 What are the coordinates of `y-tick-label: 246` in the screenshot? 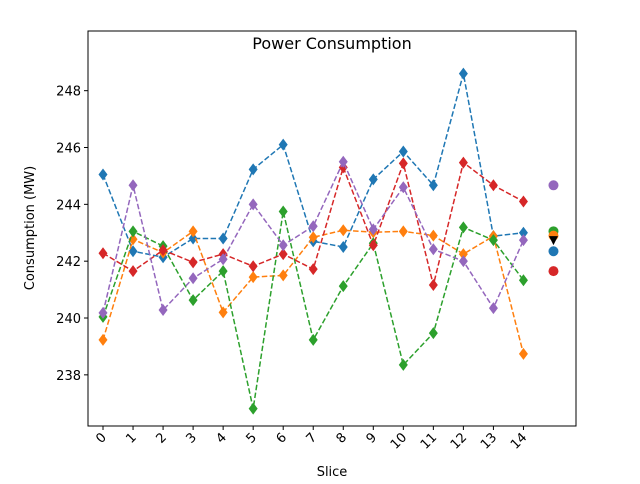 It's located at (68, 149).